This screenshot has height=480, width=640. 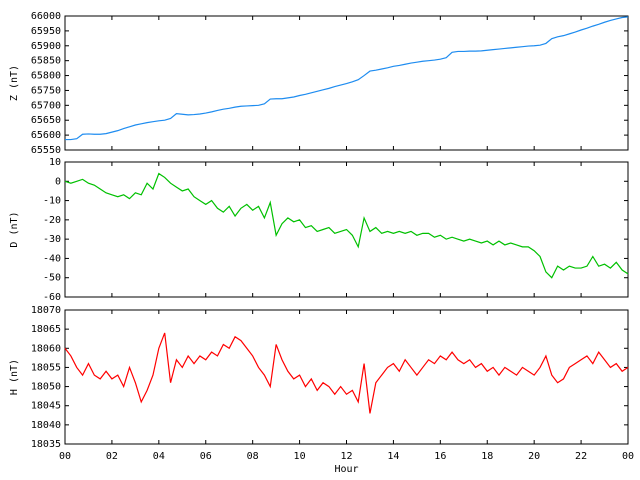 I want to click on x-tick-label: 14, so click(x=393, y=456).